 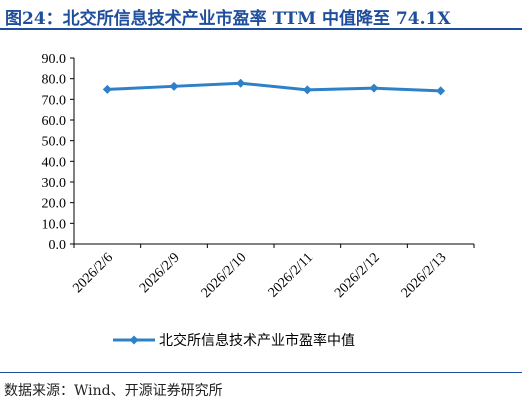 What do you see at coordinates (58, 245) in the screenshot?
I see `y-tick-label: 0.0` at bounding box center [58, 245].